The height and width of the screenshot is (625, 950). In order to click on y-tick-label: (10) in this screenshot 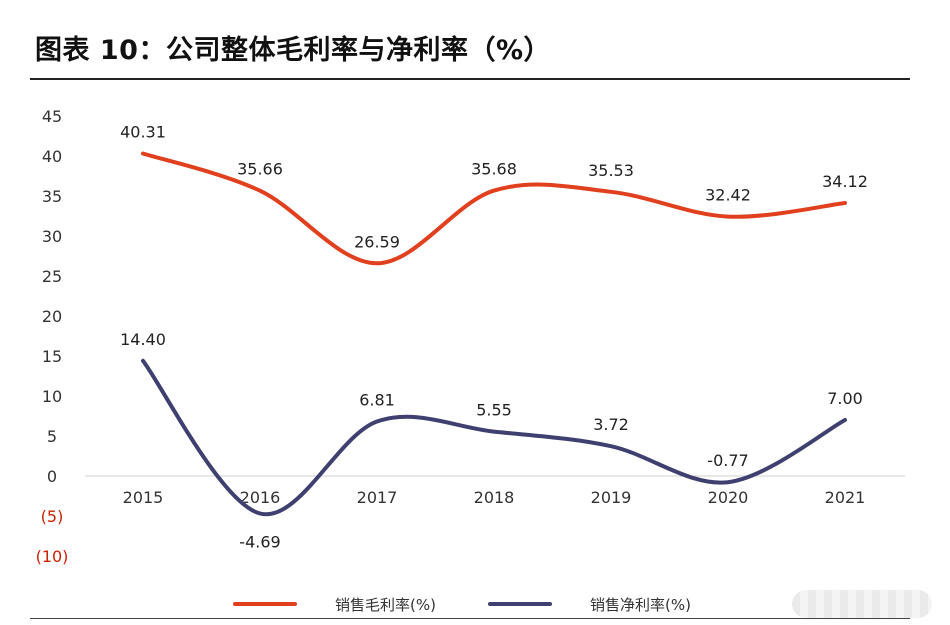, I will do `click(52, 556)`.